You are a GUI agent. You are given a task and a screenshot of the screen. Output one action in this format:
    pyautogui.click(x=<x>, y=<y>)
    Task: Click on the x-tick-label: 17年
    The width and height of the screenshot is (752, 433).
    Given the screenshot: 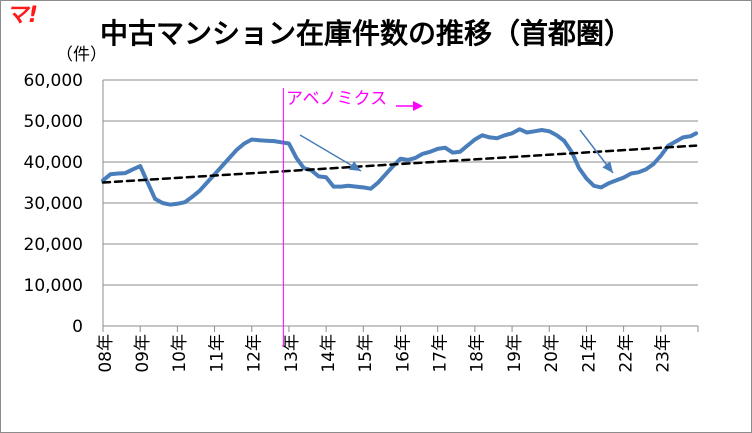 What is the action you would take?
    pyautogui.click(x=441, y=353)
    